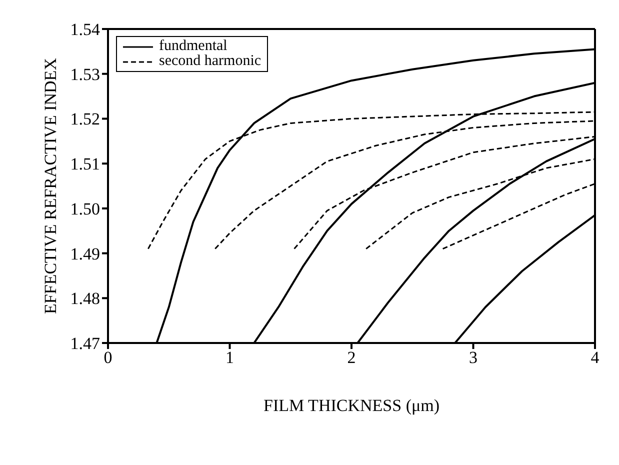 The image size is (619, 465). What do you see at coordinates (85, 344) in the screenshot?
I see `y-tick-label: 1.47` at bounding box center [85, 344].